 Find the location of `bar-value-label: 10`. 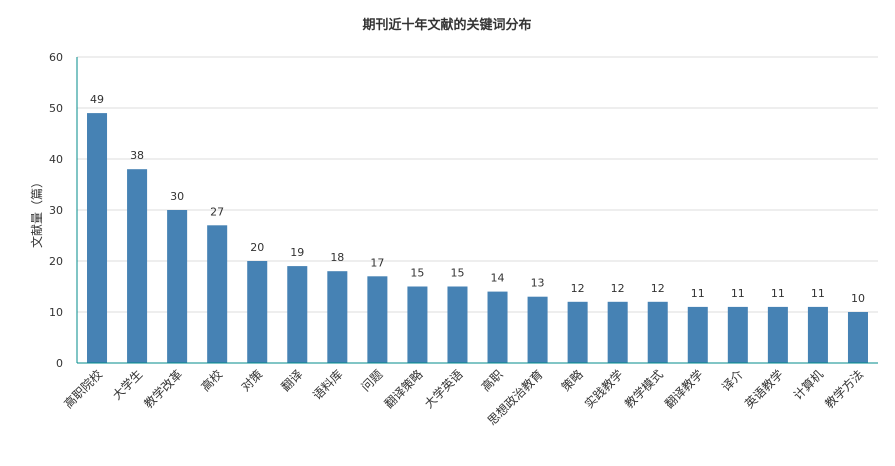

bar-value-label: 10 is located at coordinates (858, 298).